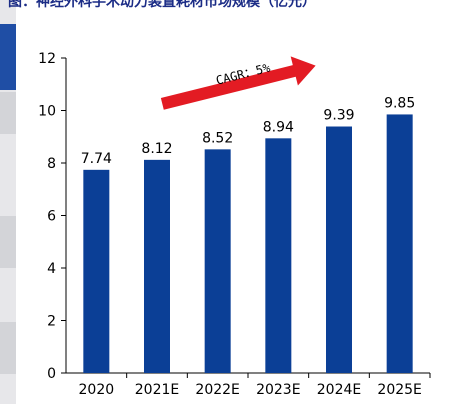 This screenshot has height=404, width=466. What do you see at coordinates (156, 149) in the screenshot?
I see `data-label: 8.12` at bounding box center [156, 149].